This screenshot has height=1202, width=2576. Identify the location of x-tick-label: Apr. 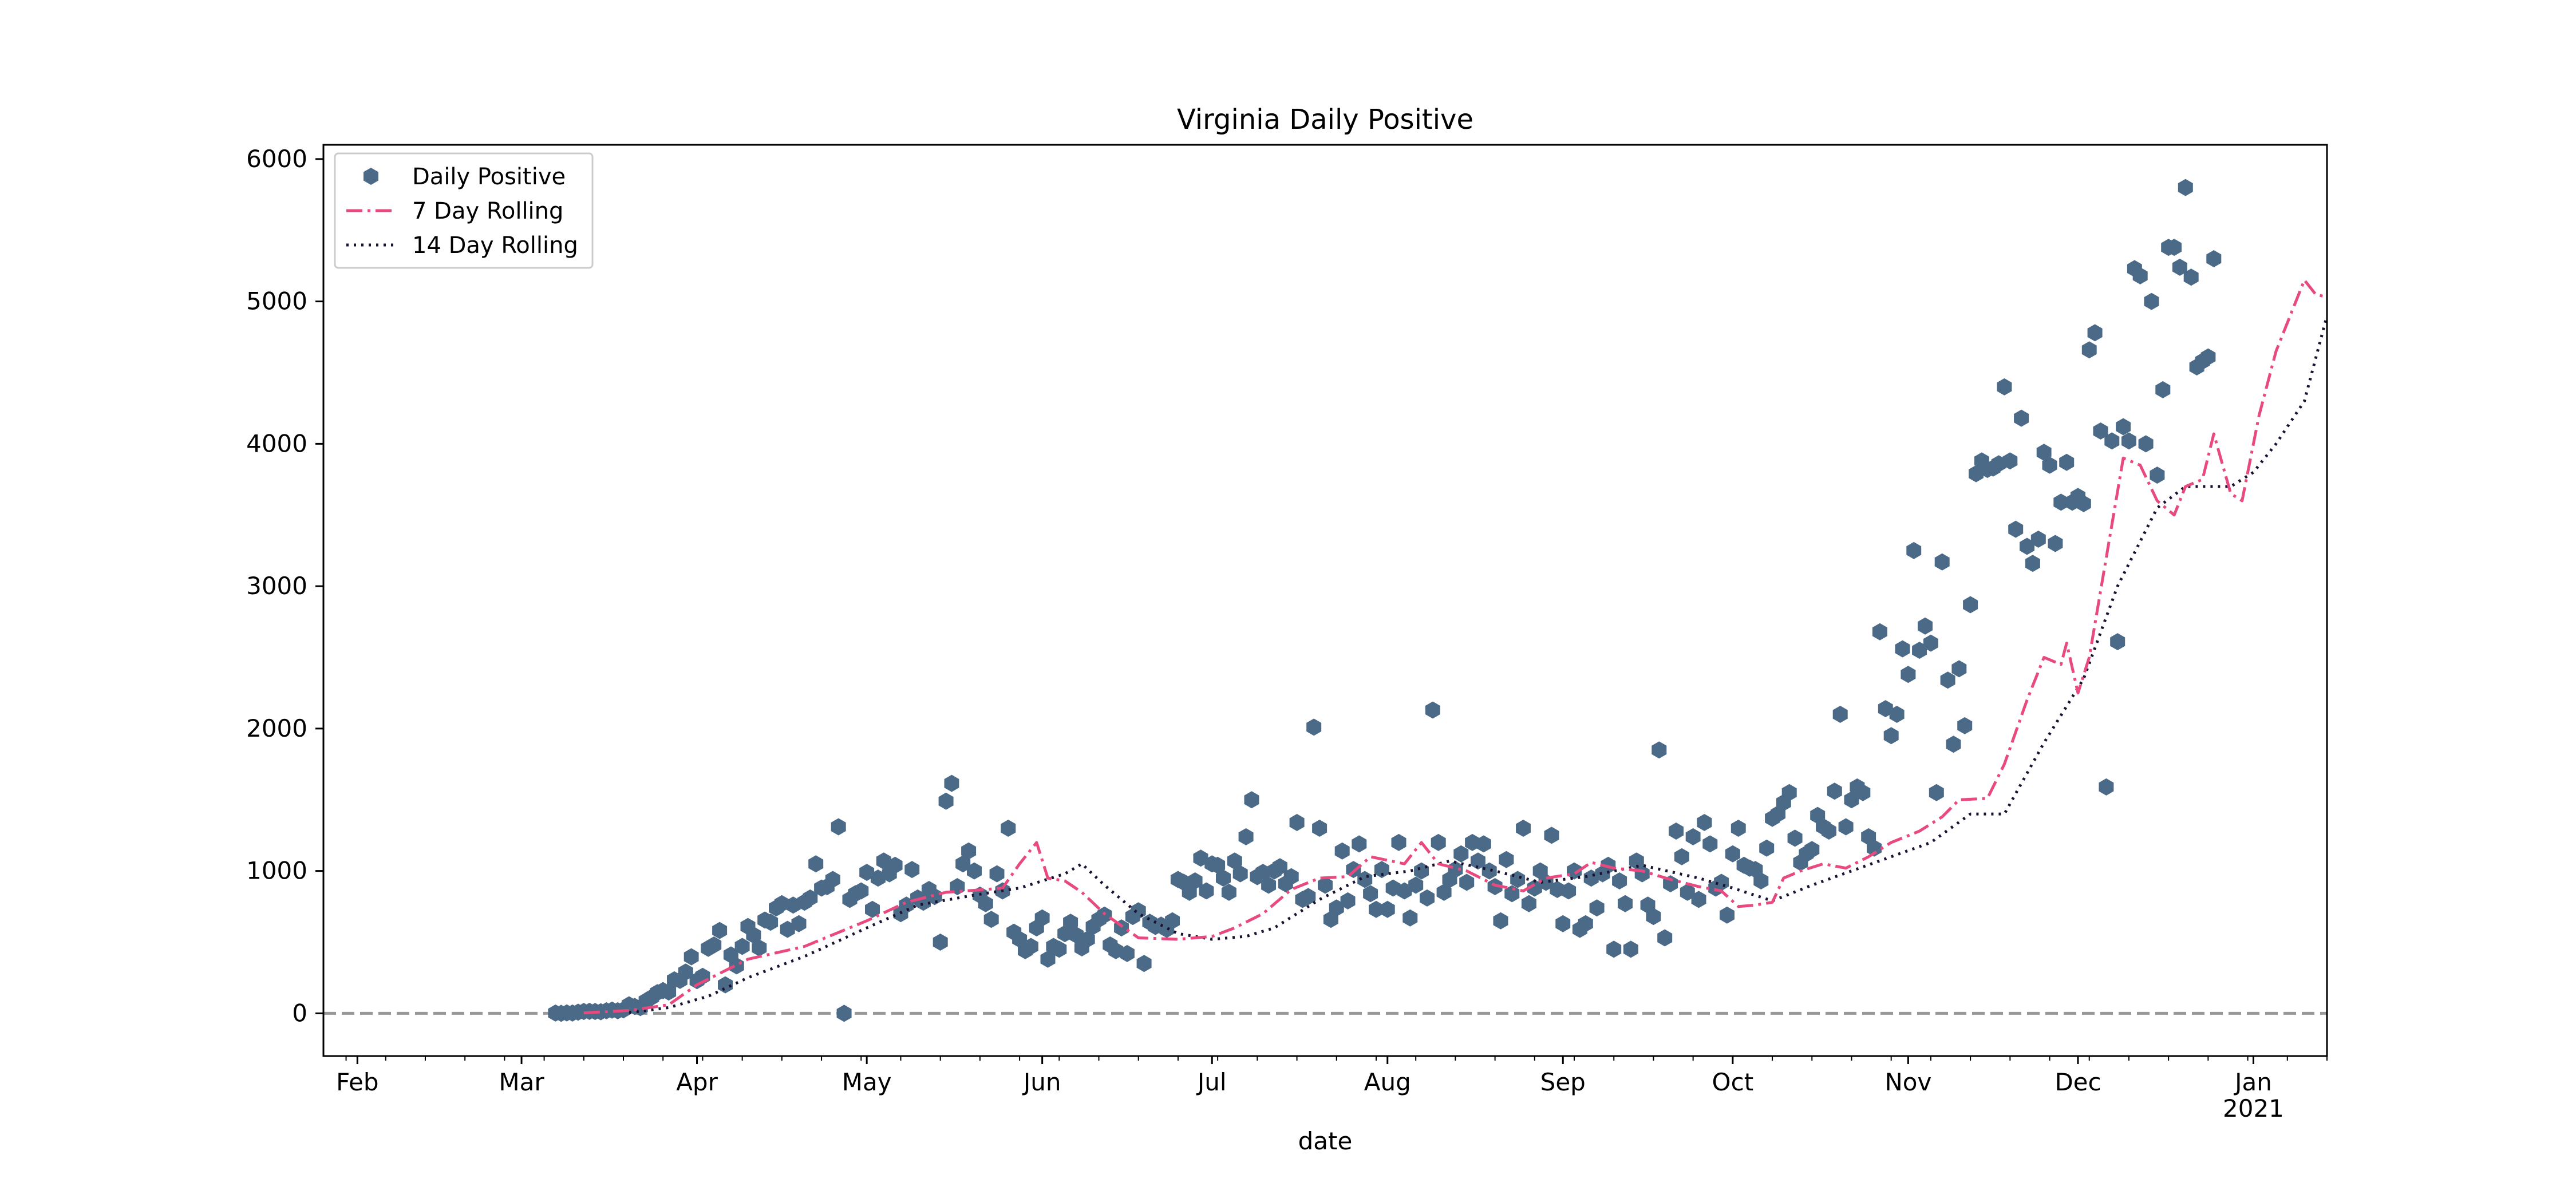
(697, 1082).